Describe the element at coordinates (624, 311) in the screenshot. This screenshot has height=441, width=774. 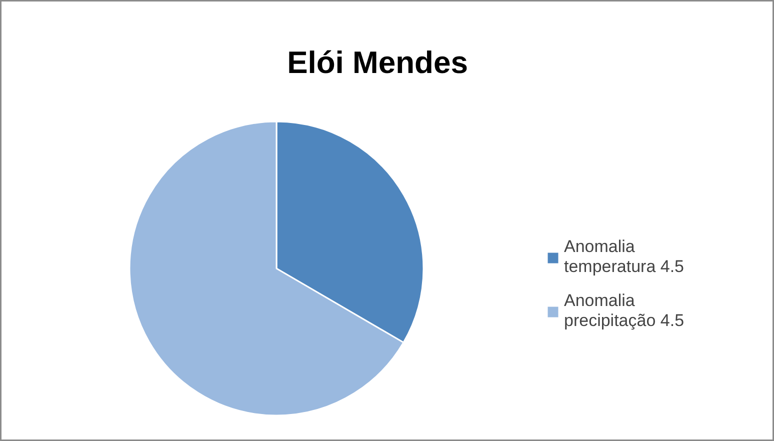
I see `legend-label: Anomalia precipitação 4.5` at that location.